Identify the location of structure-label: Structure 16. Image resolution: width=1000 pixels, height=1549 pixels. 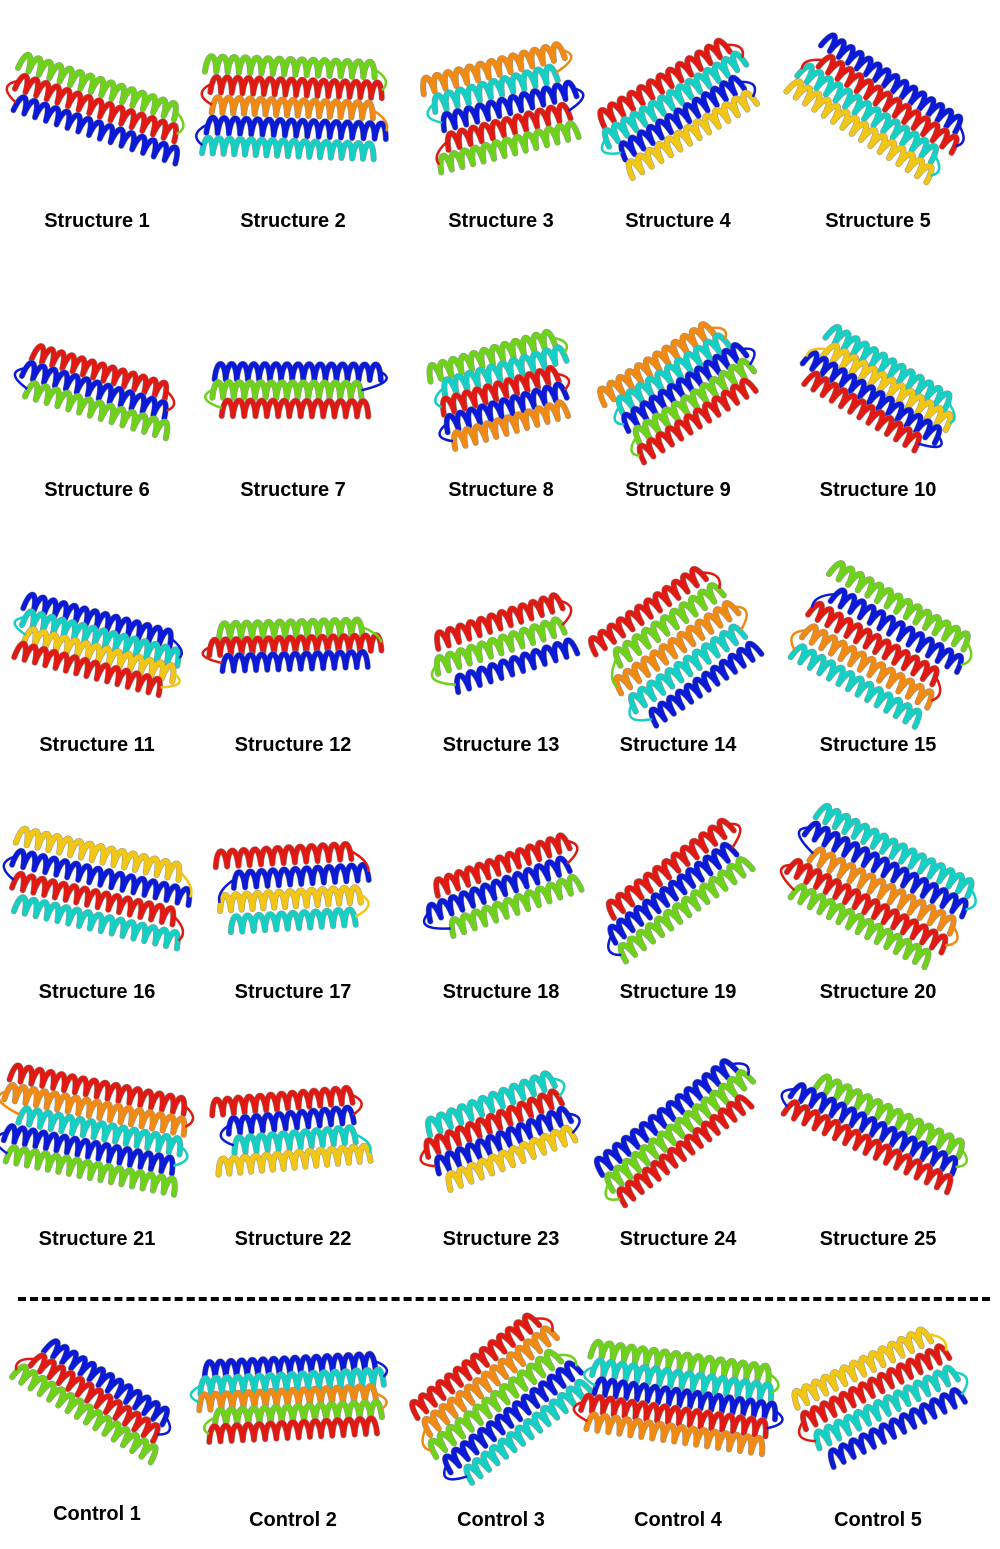
(97, 992).